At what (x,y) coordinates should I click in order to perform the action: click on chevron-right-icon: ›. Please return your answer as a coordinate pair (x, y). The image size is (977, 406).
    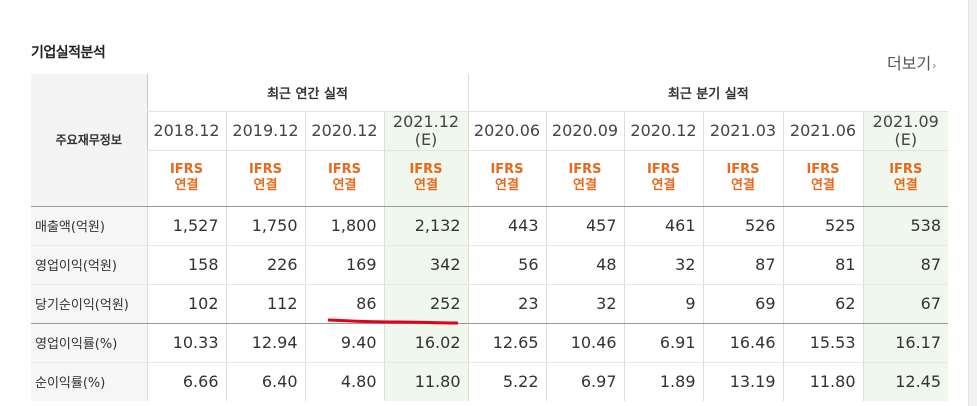
    Looking at the image, I should click on (934, 65).